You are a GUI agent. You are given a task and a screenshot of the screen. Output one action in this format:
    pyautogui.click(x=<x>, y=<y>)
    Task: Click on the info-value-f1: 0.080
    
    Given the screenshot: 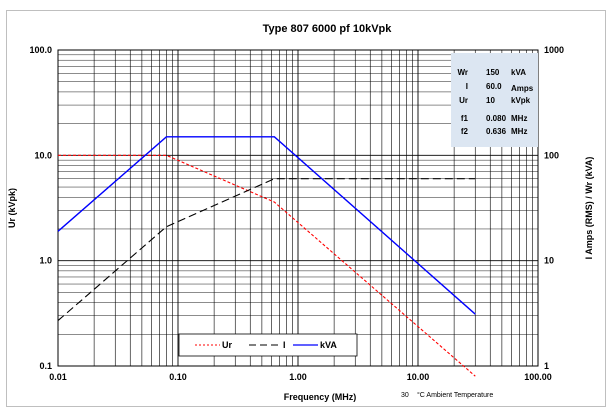 What is the action you would take?
    pyautogui.click(x=496, y=118)
    